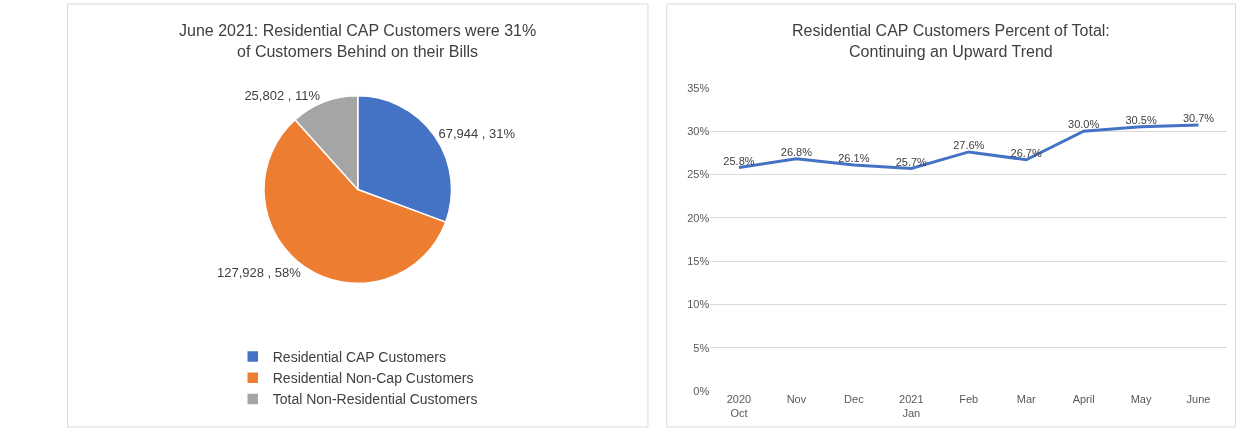  I want to click on legend-label: Total Non-Residential Customers, so click(375, 399).